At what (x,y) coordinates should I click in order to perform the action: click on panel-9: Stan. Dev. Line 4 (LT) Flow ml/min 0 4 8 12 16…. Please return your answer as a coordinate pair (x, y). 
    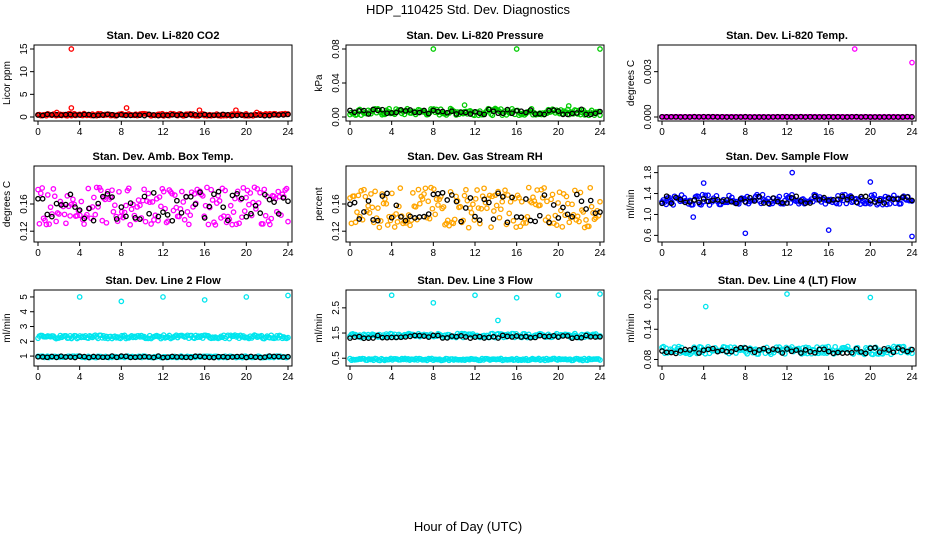
    Looking at the image, I should click on (772, 329).